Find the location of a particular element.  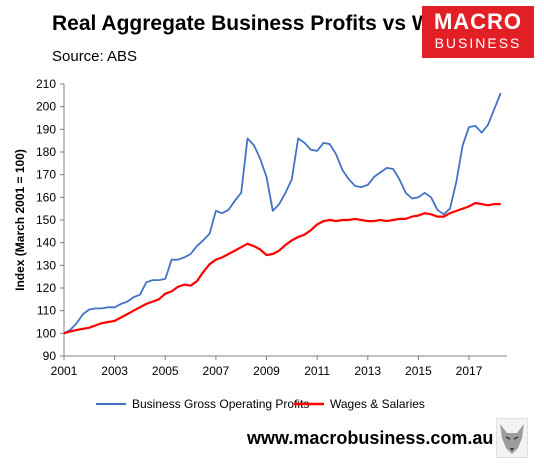

x-tick-label: 2011 is located at coordinates (317, 371).